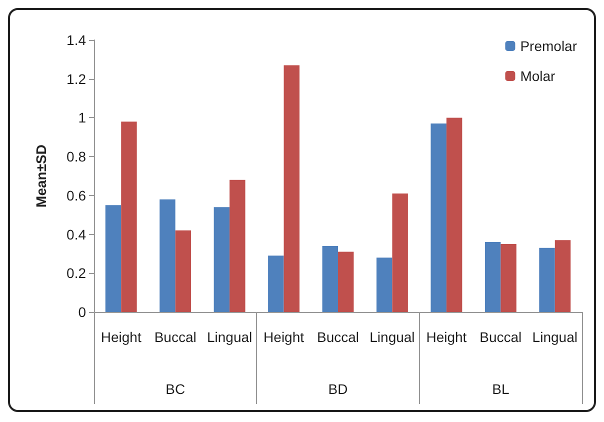 The width and height of the screenshot is (604, 422). What do you see at coordinates (82, 312) in the screenshot?
I see `y-tick-label: 0` at bounding box center [82, 312].